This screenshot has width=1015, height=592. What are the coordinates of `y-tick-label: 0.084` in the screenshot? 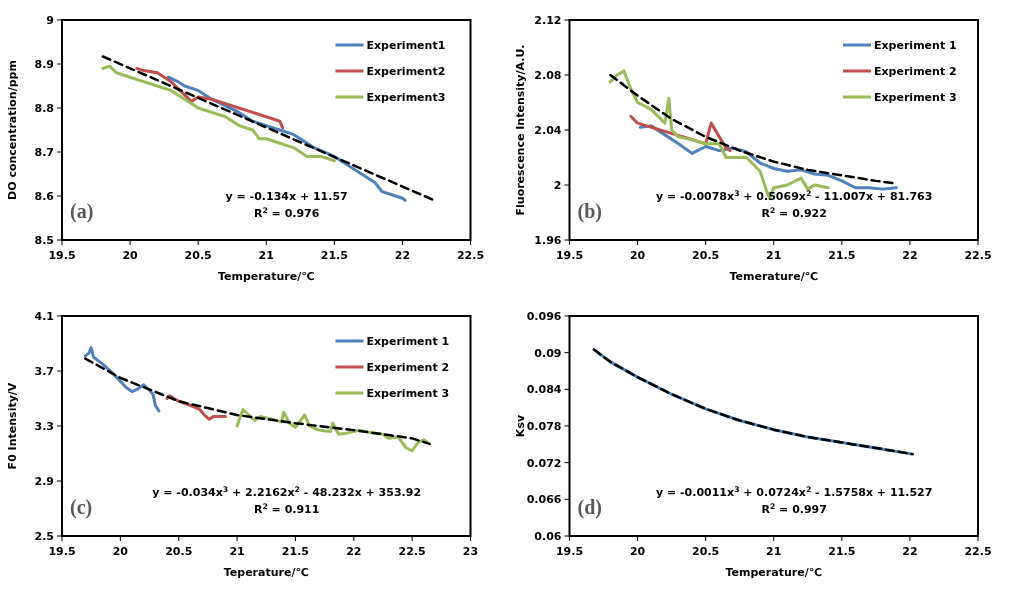 It's located at (544, 390).